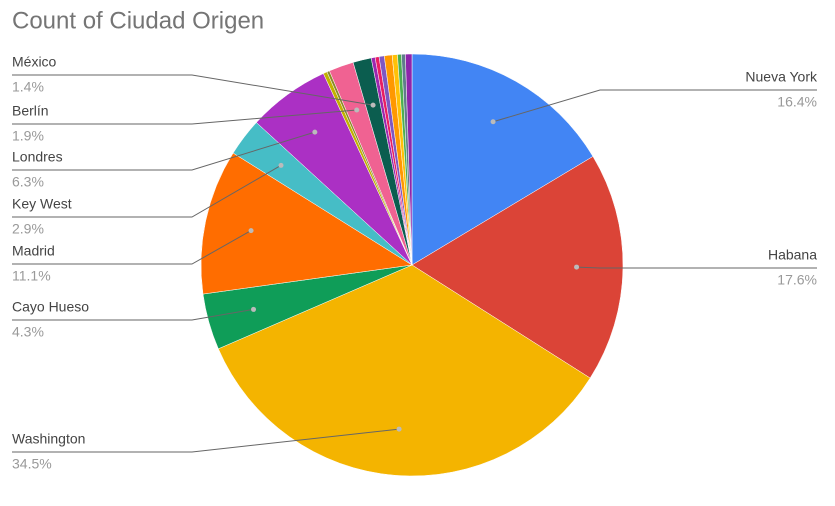 Image resolution: width=835 pixels, height=506 pixels. What do you see at coordinates (797, 102) in the screenshot?
I see `slice-value-label: 16.4%` at bounding box center [797, 102].